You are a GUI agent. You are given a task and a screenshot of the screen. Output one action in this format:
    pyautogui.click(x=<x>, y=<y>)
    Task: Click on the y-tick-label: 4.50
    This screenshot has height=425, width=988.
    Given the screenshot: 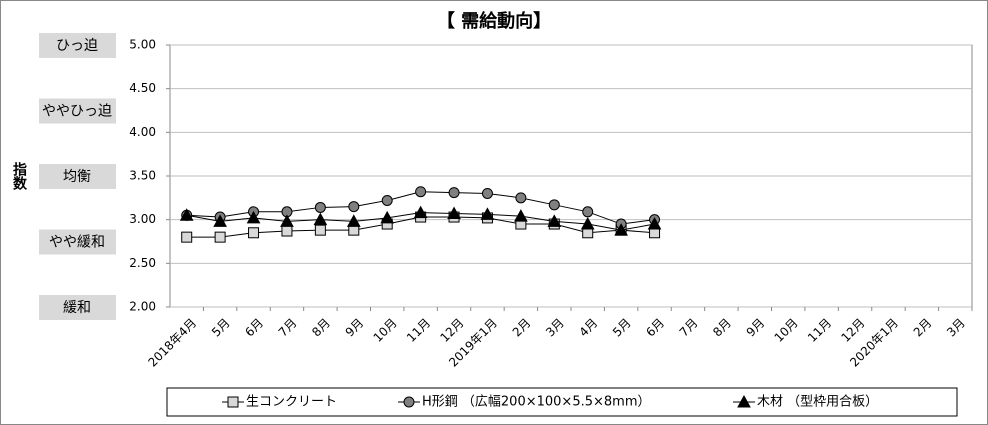 What is the action you would take?
    pyautogui.click(x=142, y=88)
    